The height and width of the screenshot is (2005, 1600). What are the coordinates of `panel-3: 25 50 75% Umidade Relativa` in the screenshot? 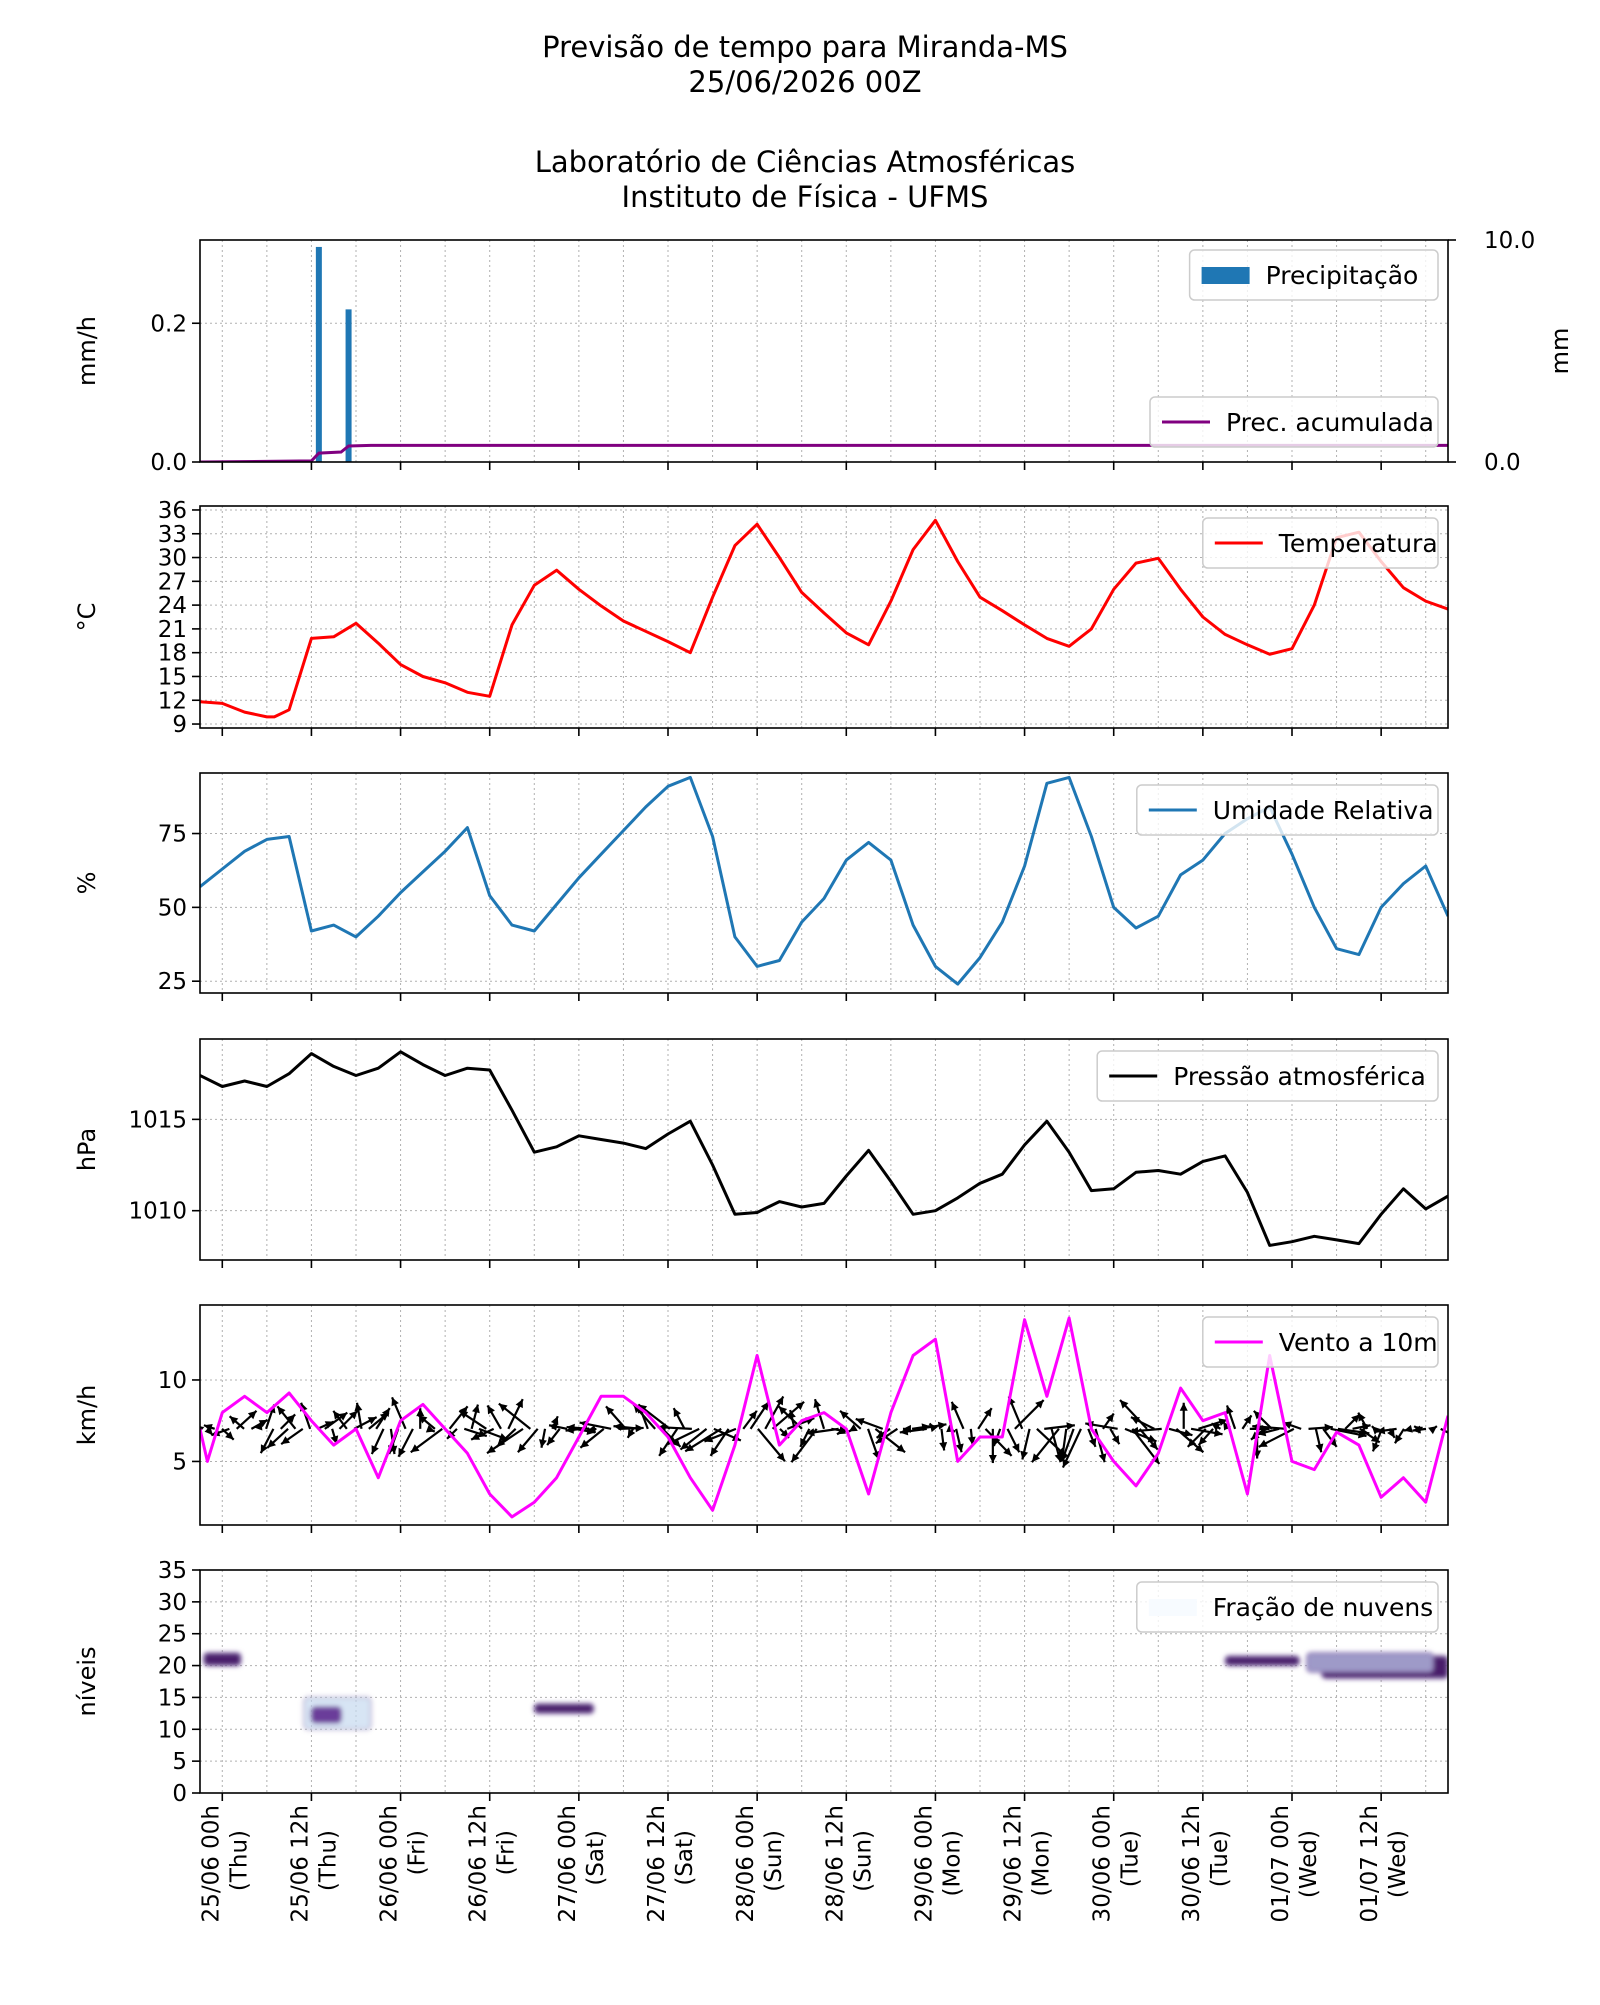 It's located at (761, 886).